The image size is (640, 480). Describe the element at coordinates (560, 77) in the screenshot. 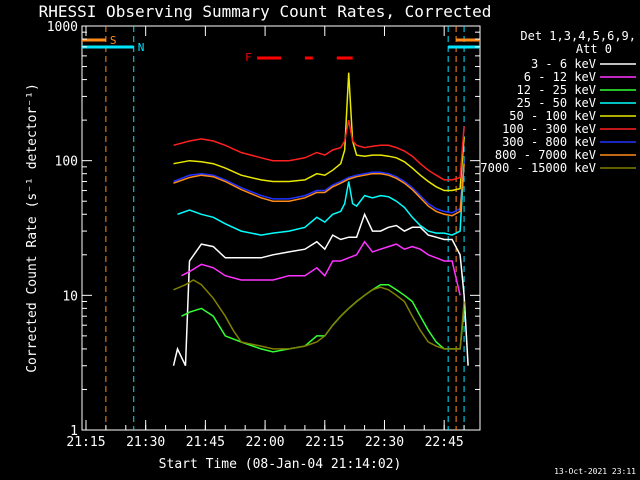

I see `legend-entry-label: 6 - 12 keV` at that location.